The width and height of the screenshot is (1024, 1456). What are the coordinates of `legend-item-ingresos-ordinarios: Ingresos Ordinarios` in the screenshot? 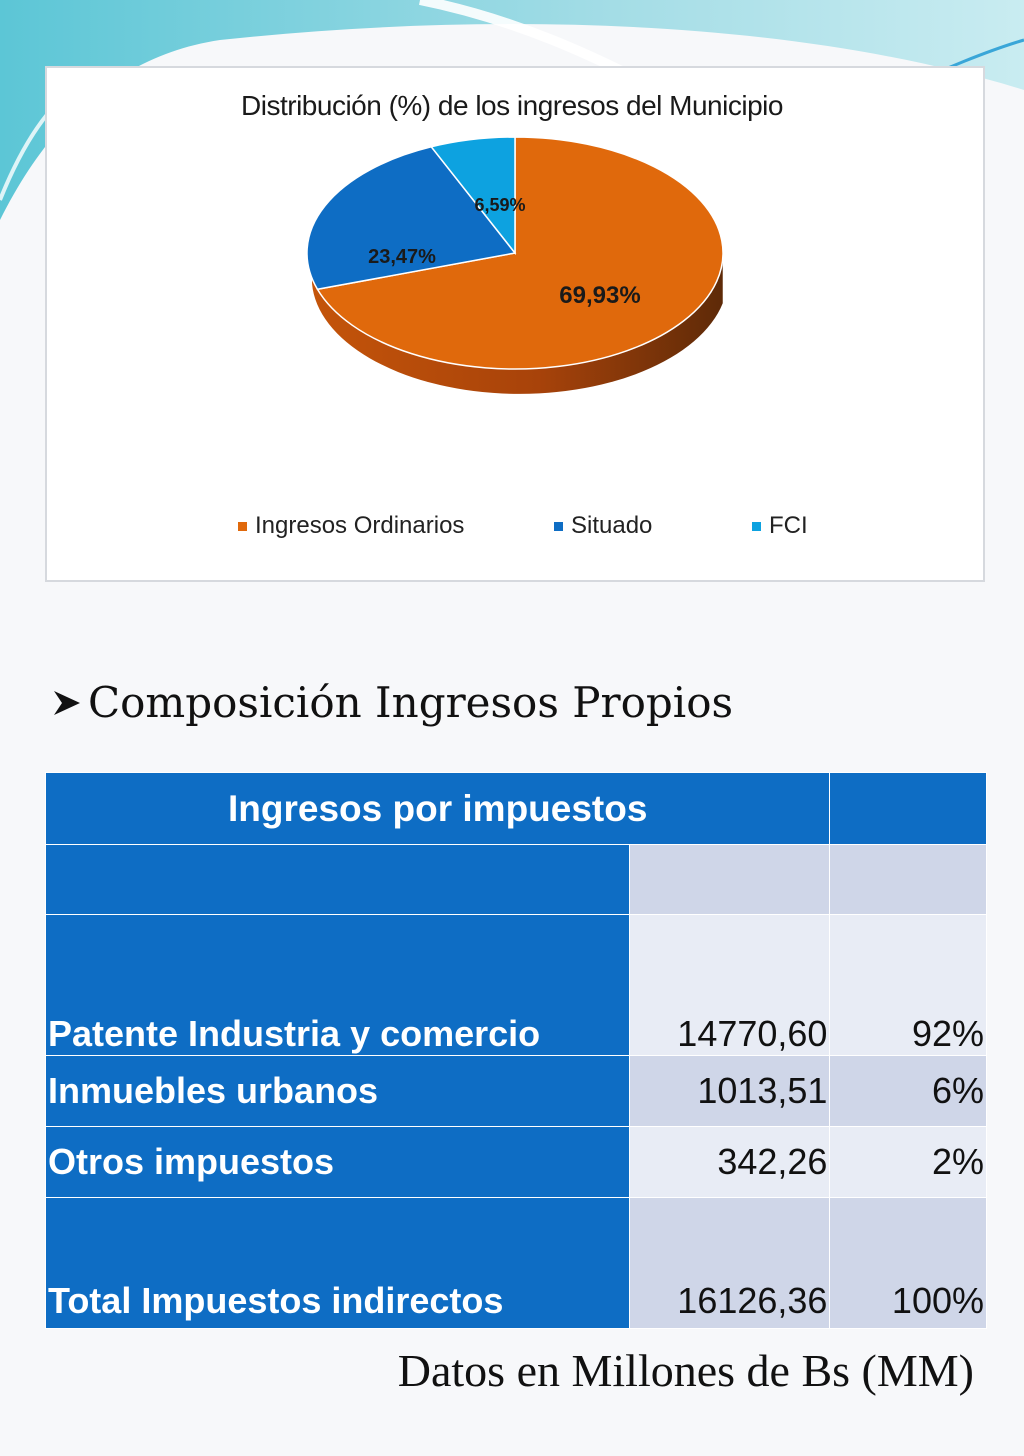 It's located at (351, 526).